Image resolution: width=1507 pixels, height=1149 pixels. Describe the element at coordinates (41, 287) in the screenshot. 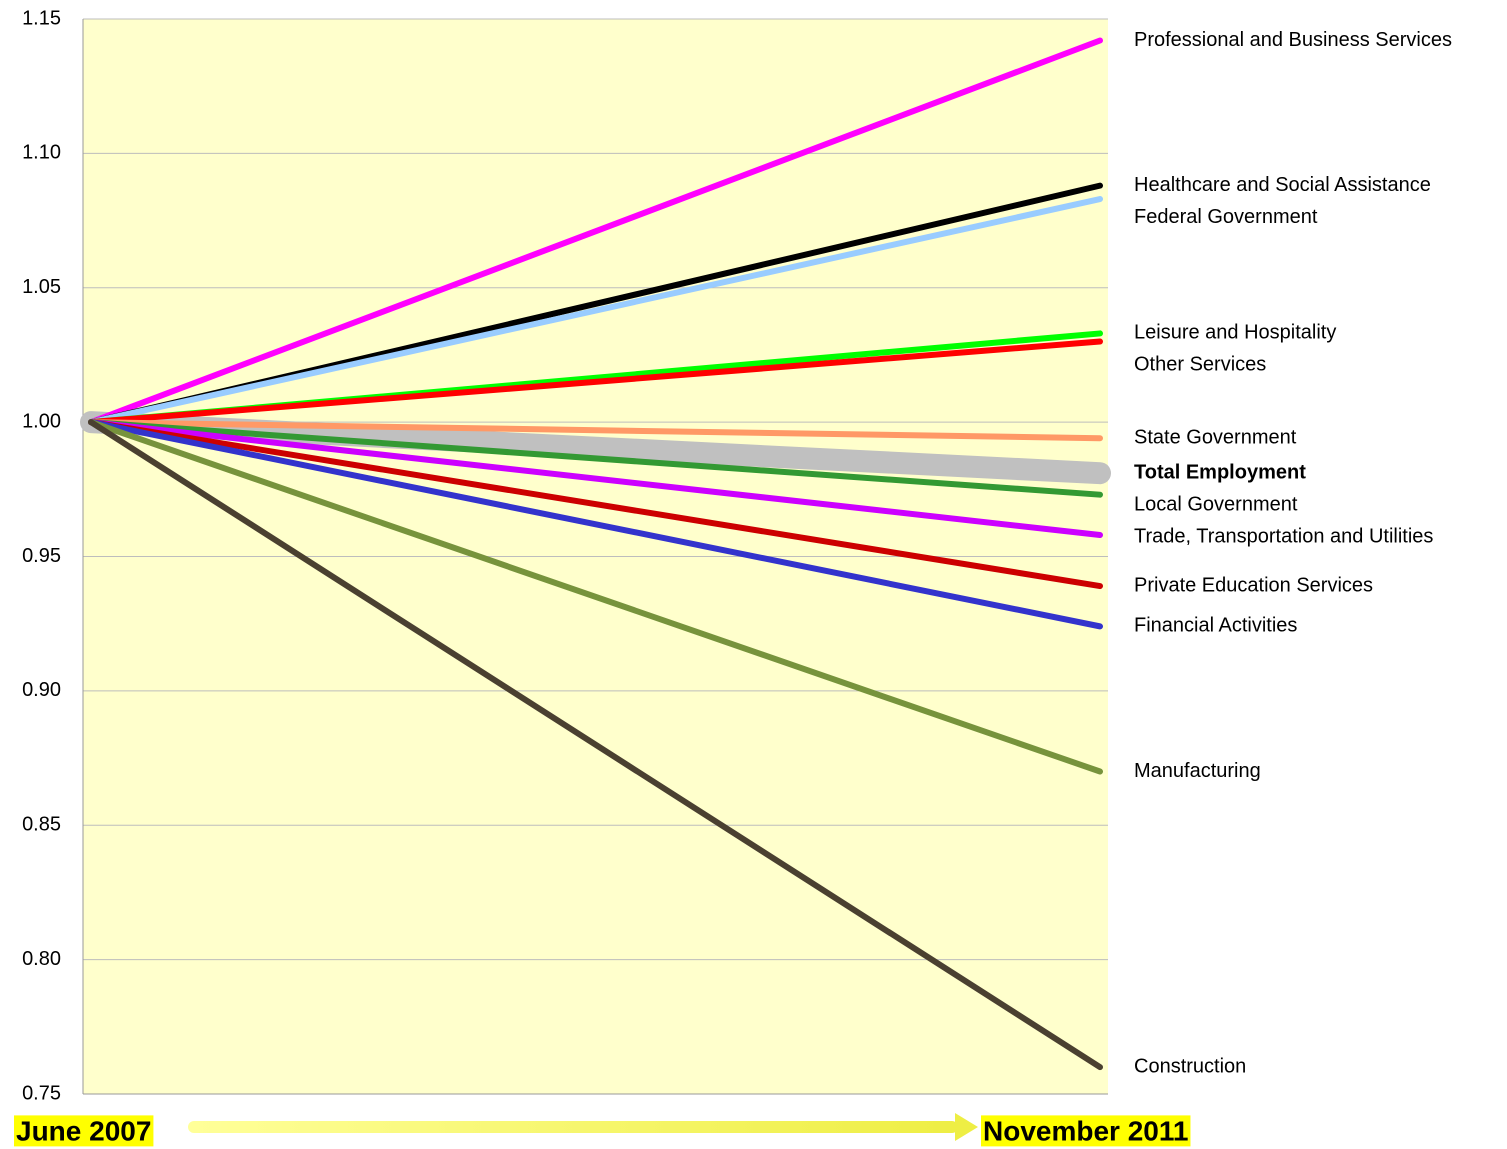

I see `y-tick-label: 1.05` at that location.